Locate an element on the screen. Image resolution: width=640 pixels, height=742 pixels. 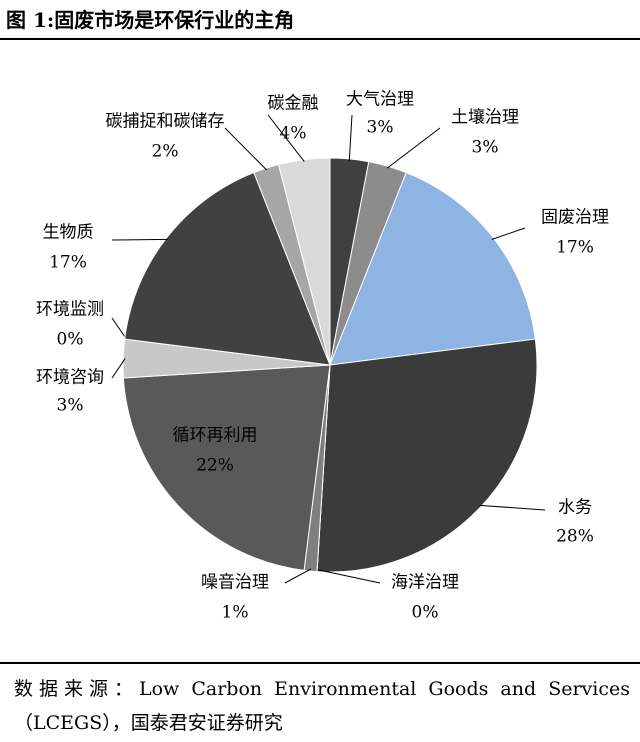
slice-label: 大气治理 is located at coordinates (380, 100).